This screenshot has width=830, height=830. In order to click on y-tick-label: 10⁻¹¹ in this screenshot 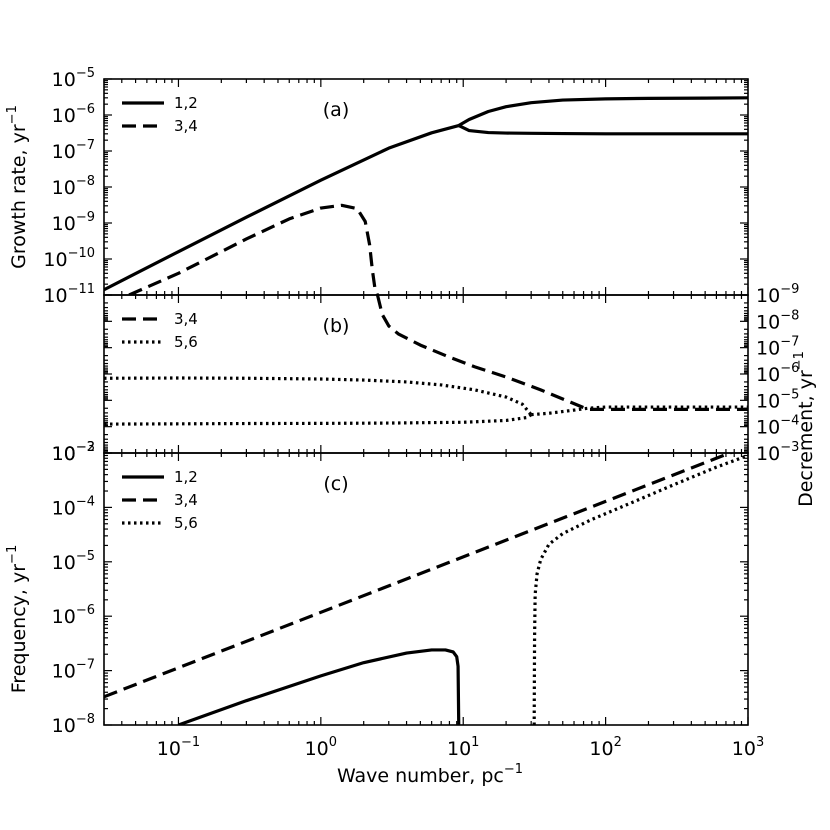, I will do `click(69, 294)`.